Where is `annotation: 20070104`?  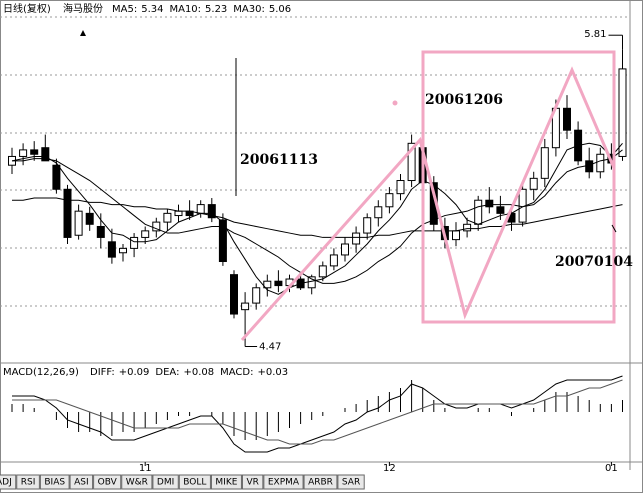 annotation: 20070104 is located at coordinates (594, 262).